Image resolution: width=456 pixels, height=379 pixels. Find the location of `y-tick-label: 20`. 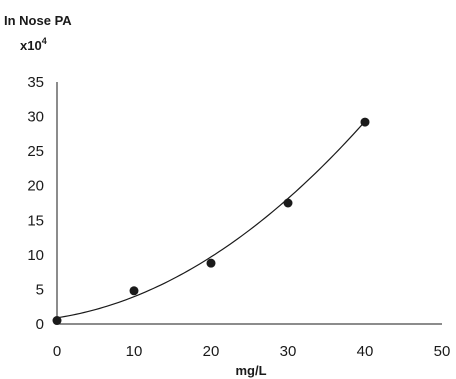

y-tick-label: 20 is located at coordinates (35, 186).